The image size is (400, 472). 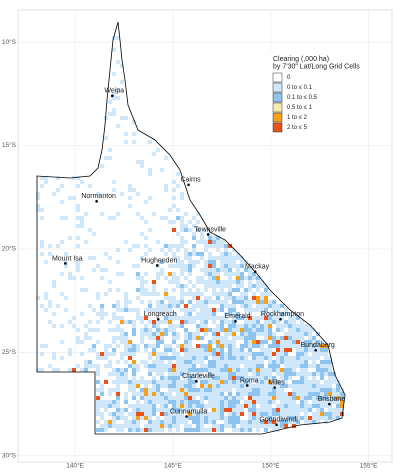 What do you see at coordinates (98, 196) in the screenshot?
I see `place-label: Normanton` at bounding box center [98, 196].